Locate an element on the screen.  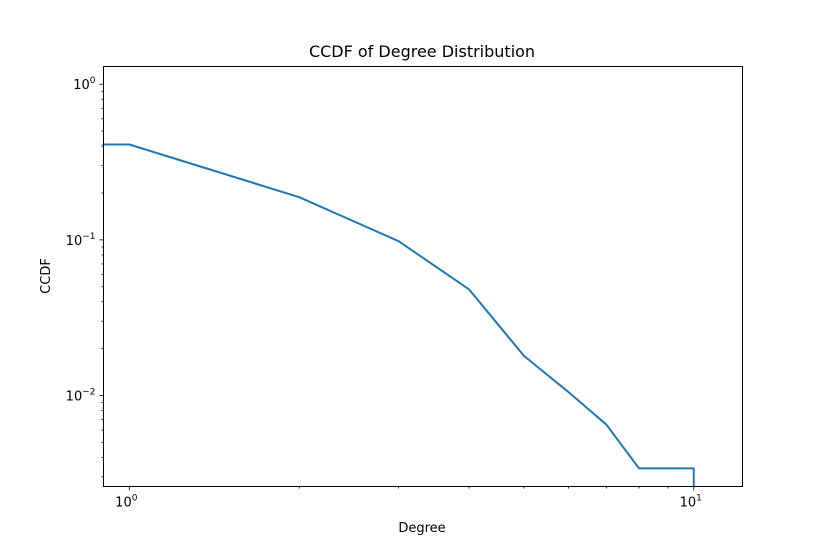
y-tick-label: 10⁻² is located at coordinates (81, 395).